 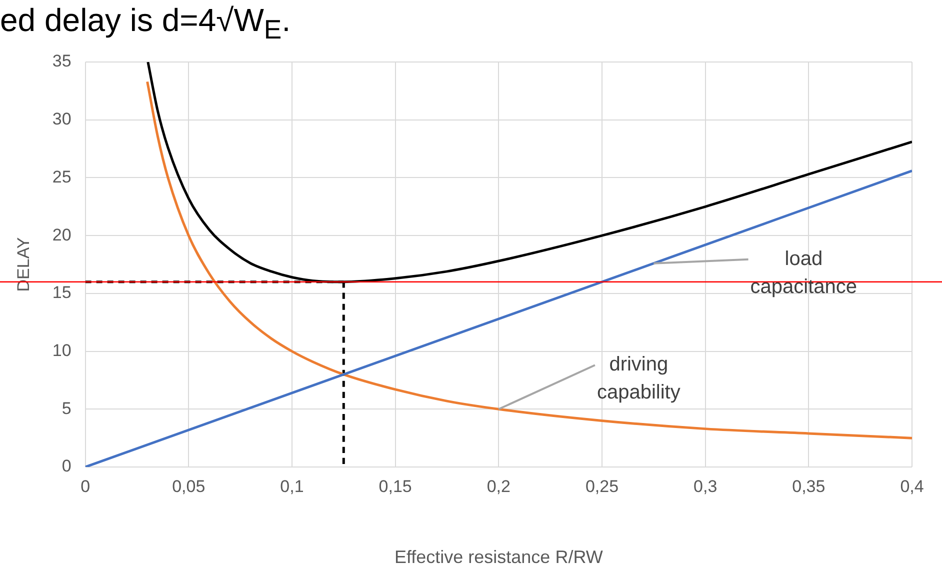 I want to click on annotation: load capacitance, so click(x=804, y=273).